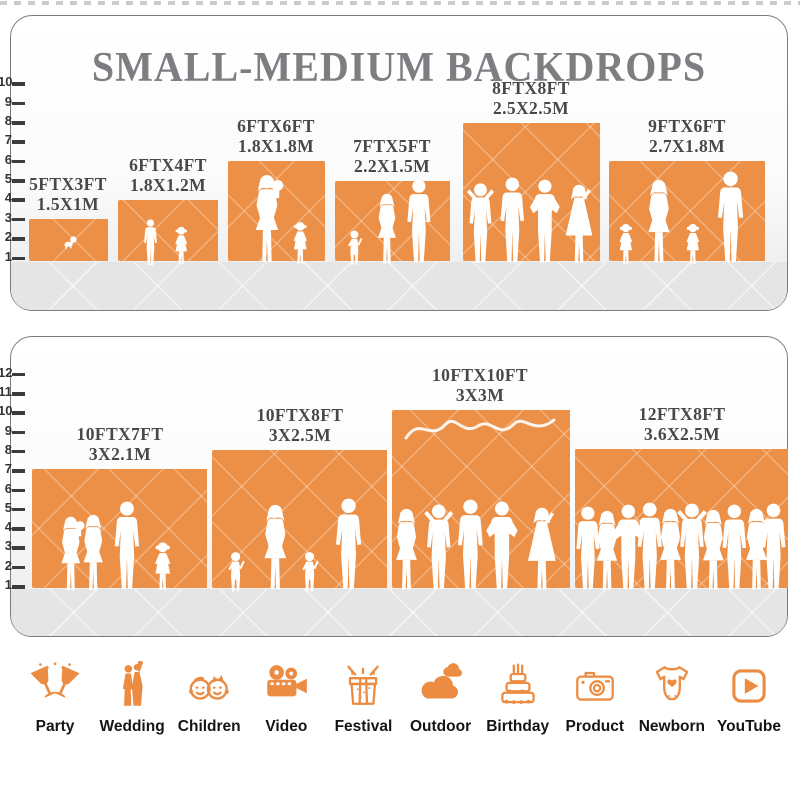 Image resolution: width=800 pixels, height=800 pixels. I want to click on category-youtube: YouTube, so click(749, 698).